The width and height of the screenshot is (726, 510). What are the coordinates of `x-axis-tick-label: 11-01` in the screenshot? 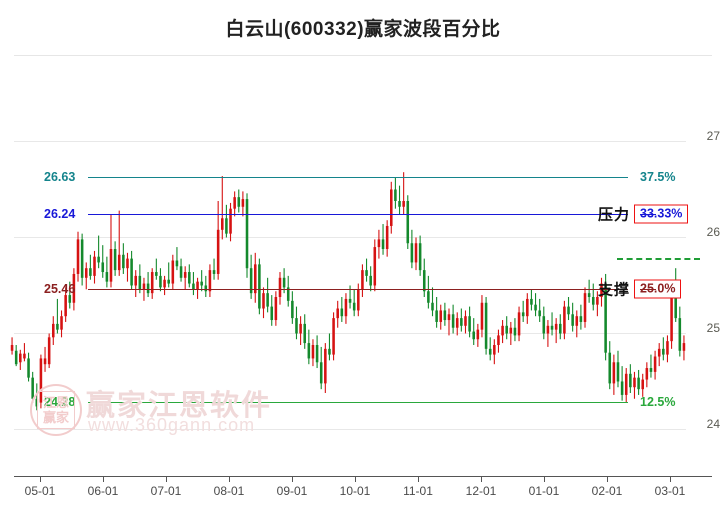 It's located at (418, 491).